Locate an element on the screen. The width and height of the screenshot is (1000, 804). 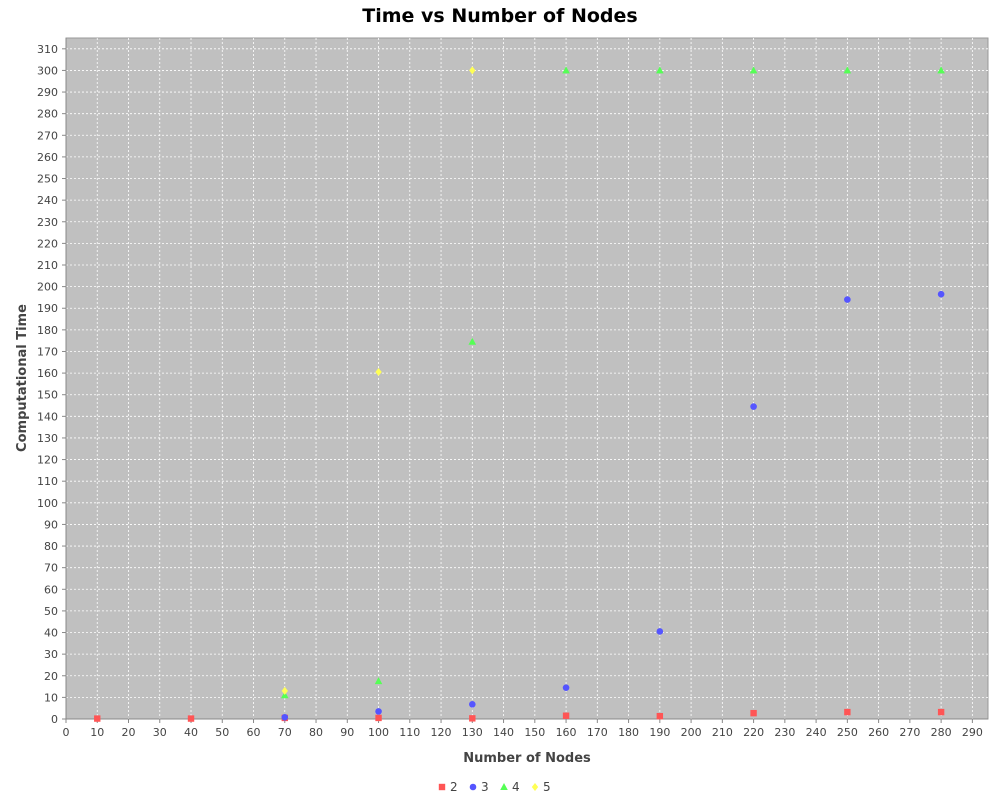
y-tick-label: 20 is located at coordinates (51, 676).